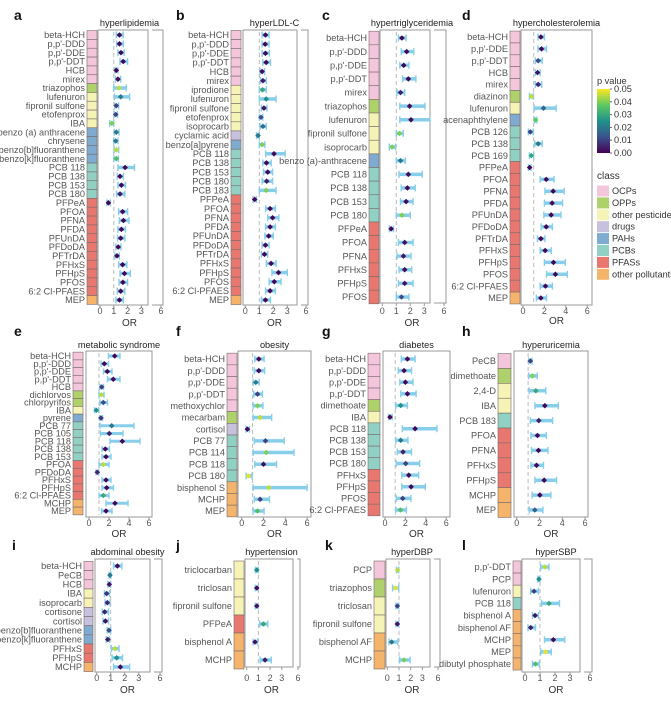  Describe the element at coordinates (489, 156) in the screenshot. I see `row-label: PCB 169` at that location.